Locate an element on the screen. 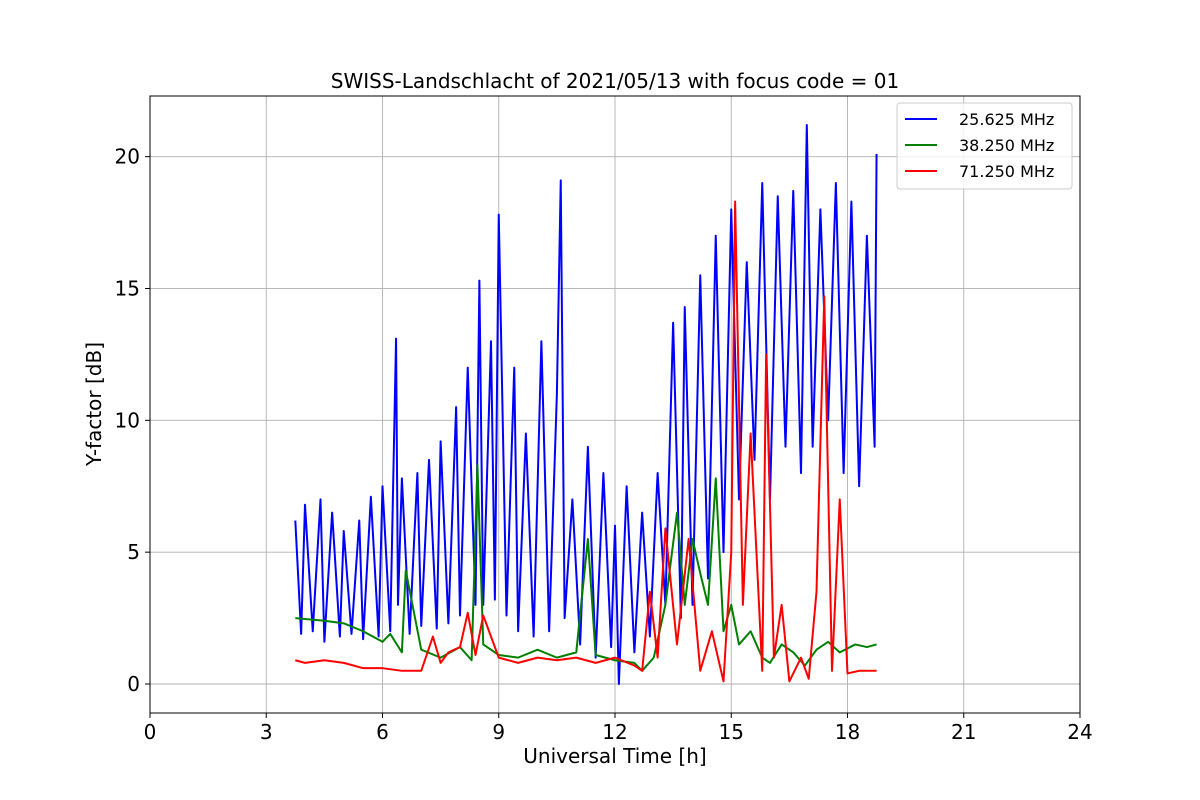 Image resolution: width=1200 pixels, height=800 pixels. x-tick-label: 15 is located at coordinates (731, 732).